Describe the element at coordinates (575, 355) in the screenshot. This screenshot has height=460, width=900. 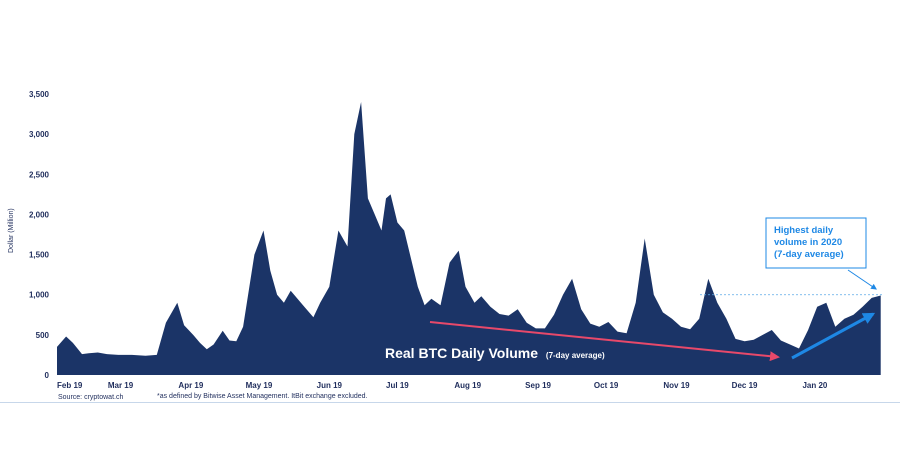
I see `series-label-note: (7-day average)` at that location.